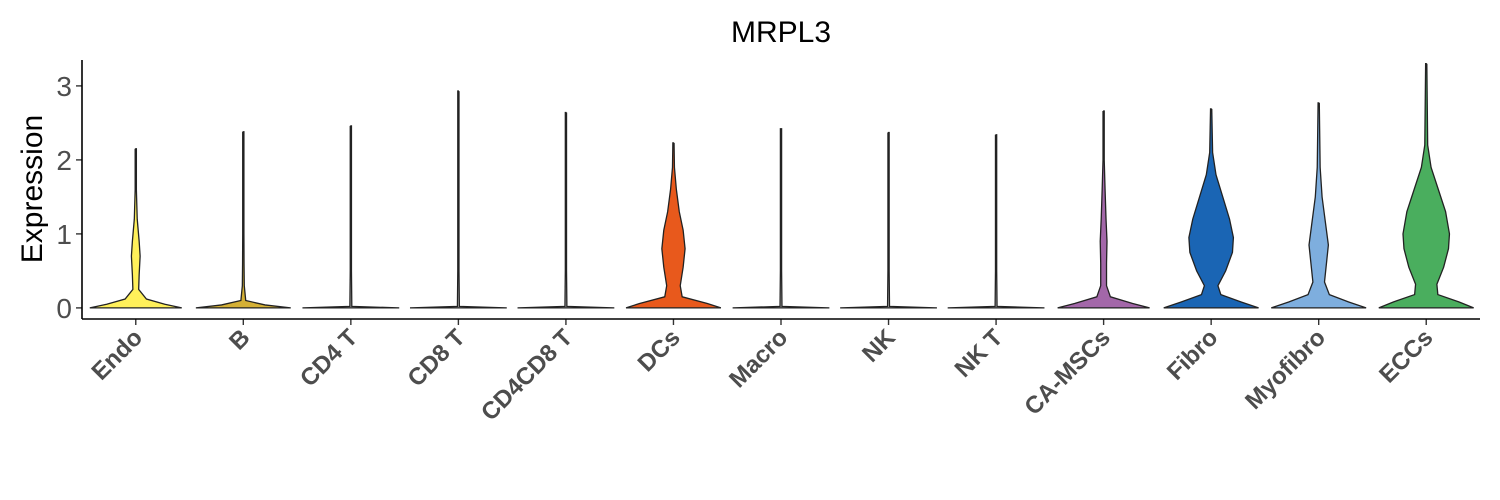 This screenshot has height=500, width=1500. What do you see at coordinates (659, 350) in the screenshot?
I see `x-tick-label: DCs` at bounding box center [659, 350].